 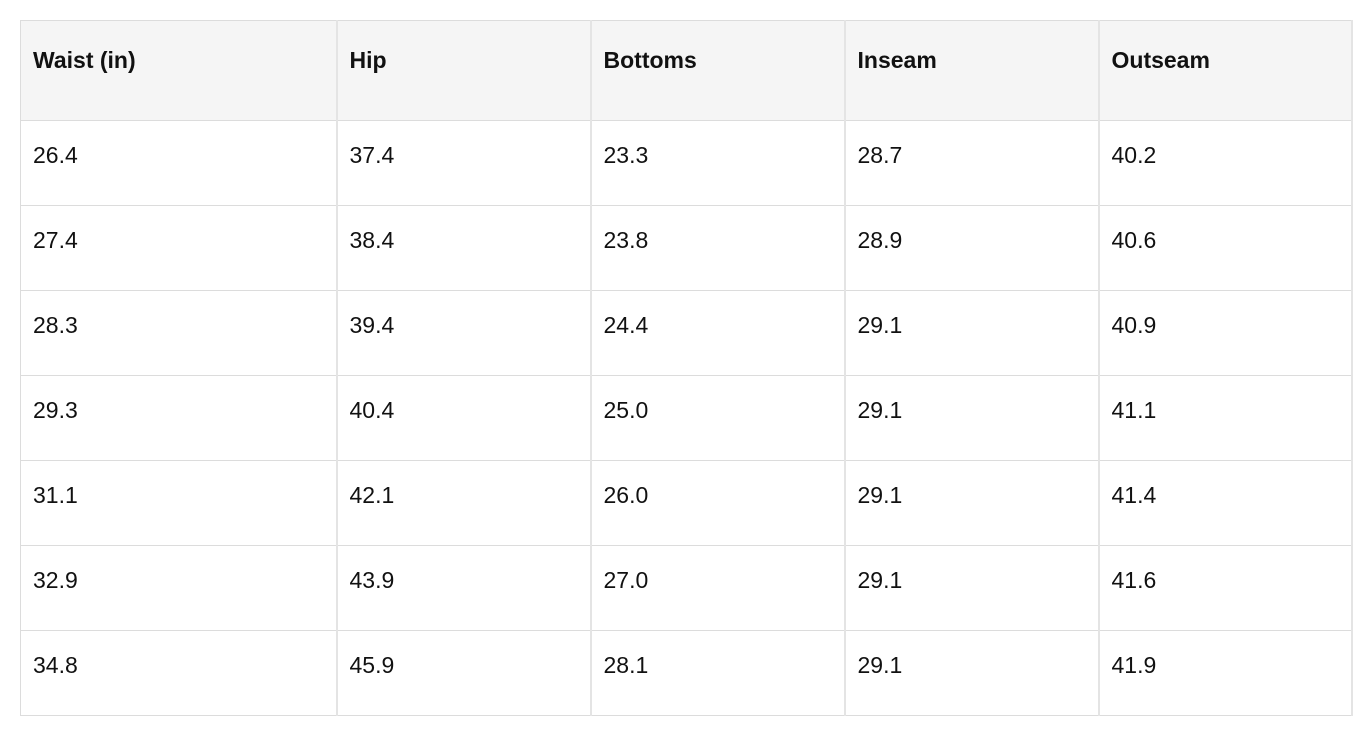 What do you see at coordinates (179, 163) in the screenshot?
I see `table-cell: 26.4` at bounding box center [179, 163].